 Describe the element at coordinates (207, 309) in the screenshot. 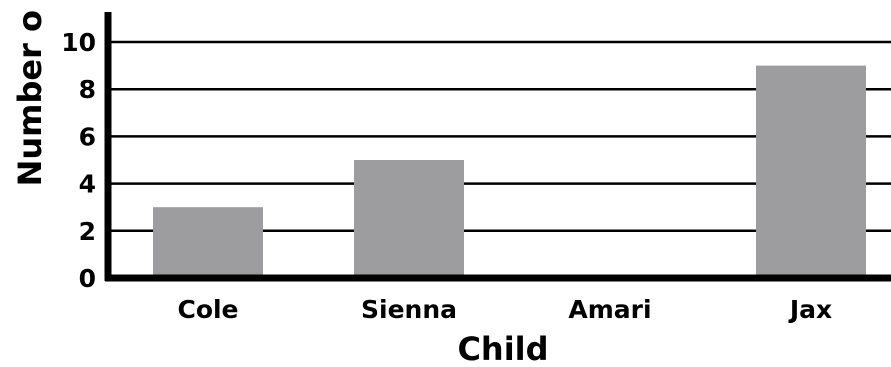

I see `x-tick-label: Cole` at that location.